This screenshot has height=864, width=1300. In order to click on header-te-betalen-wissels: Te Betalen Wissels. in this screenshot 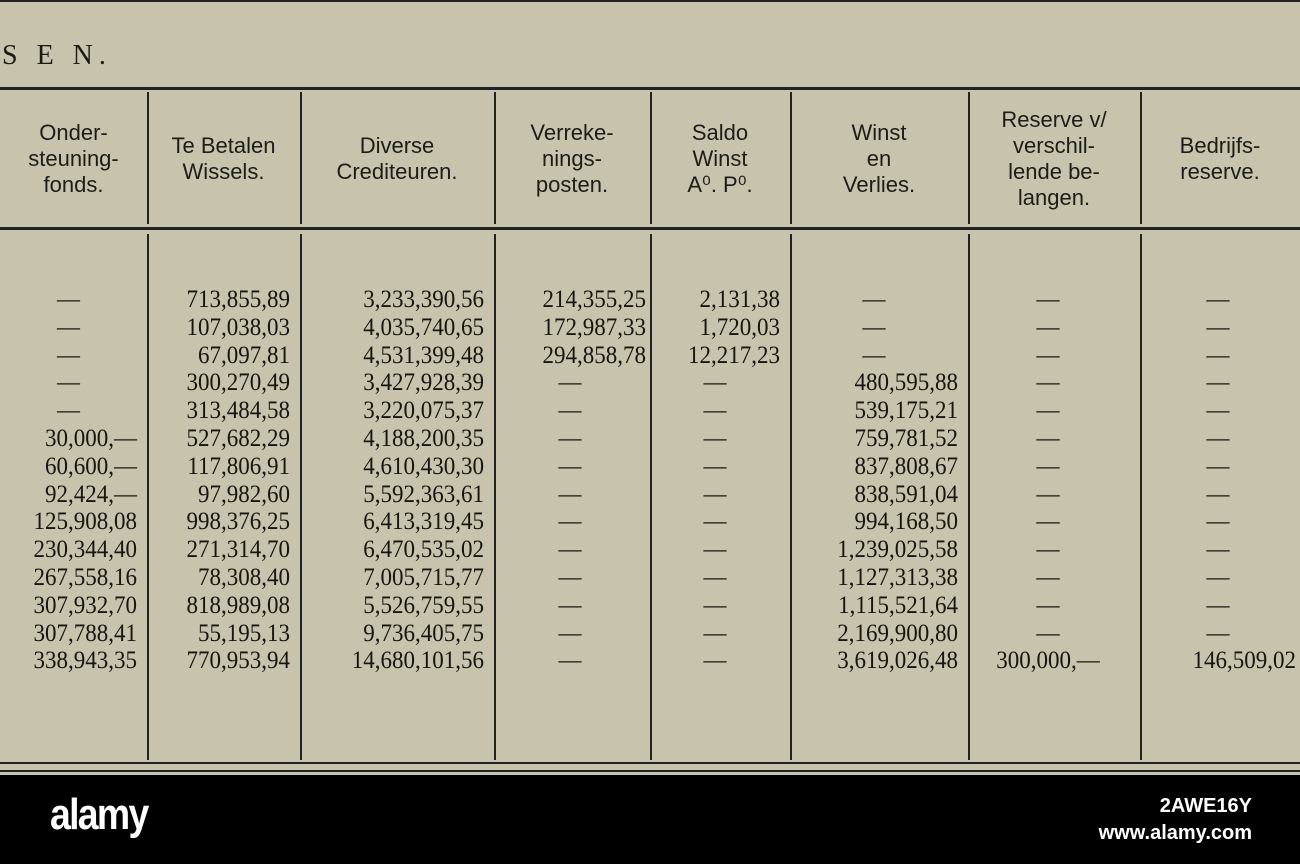, I will do `click(223, 158)`.